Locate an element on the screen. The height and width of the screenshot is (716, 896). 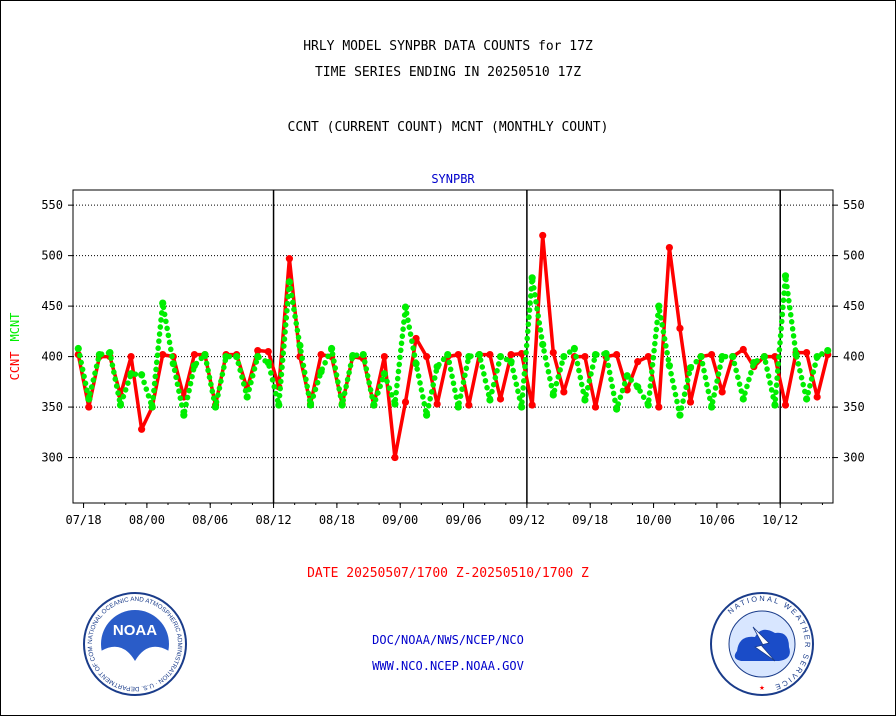
x-tick-label: 10/00 is located at coordinates (653, 520).